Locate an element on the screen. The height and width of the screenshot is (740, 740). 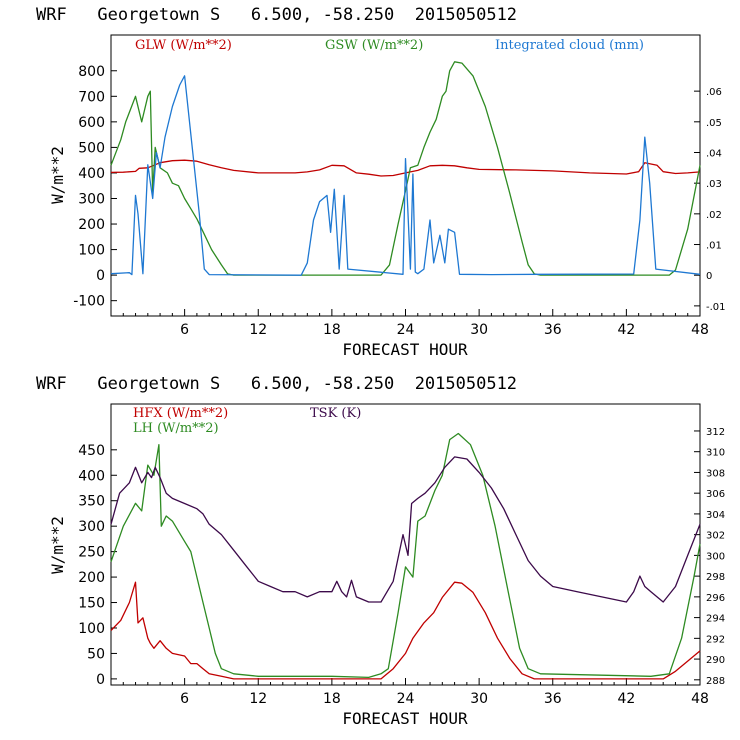
y2-tick-label: .04 is located at coordinates (714, 153).